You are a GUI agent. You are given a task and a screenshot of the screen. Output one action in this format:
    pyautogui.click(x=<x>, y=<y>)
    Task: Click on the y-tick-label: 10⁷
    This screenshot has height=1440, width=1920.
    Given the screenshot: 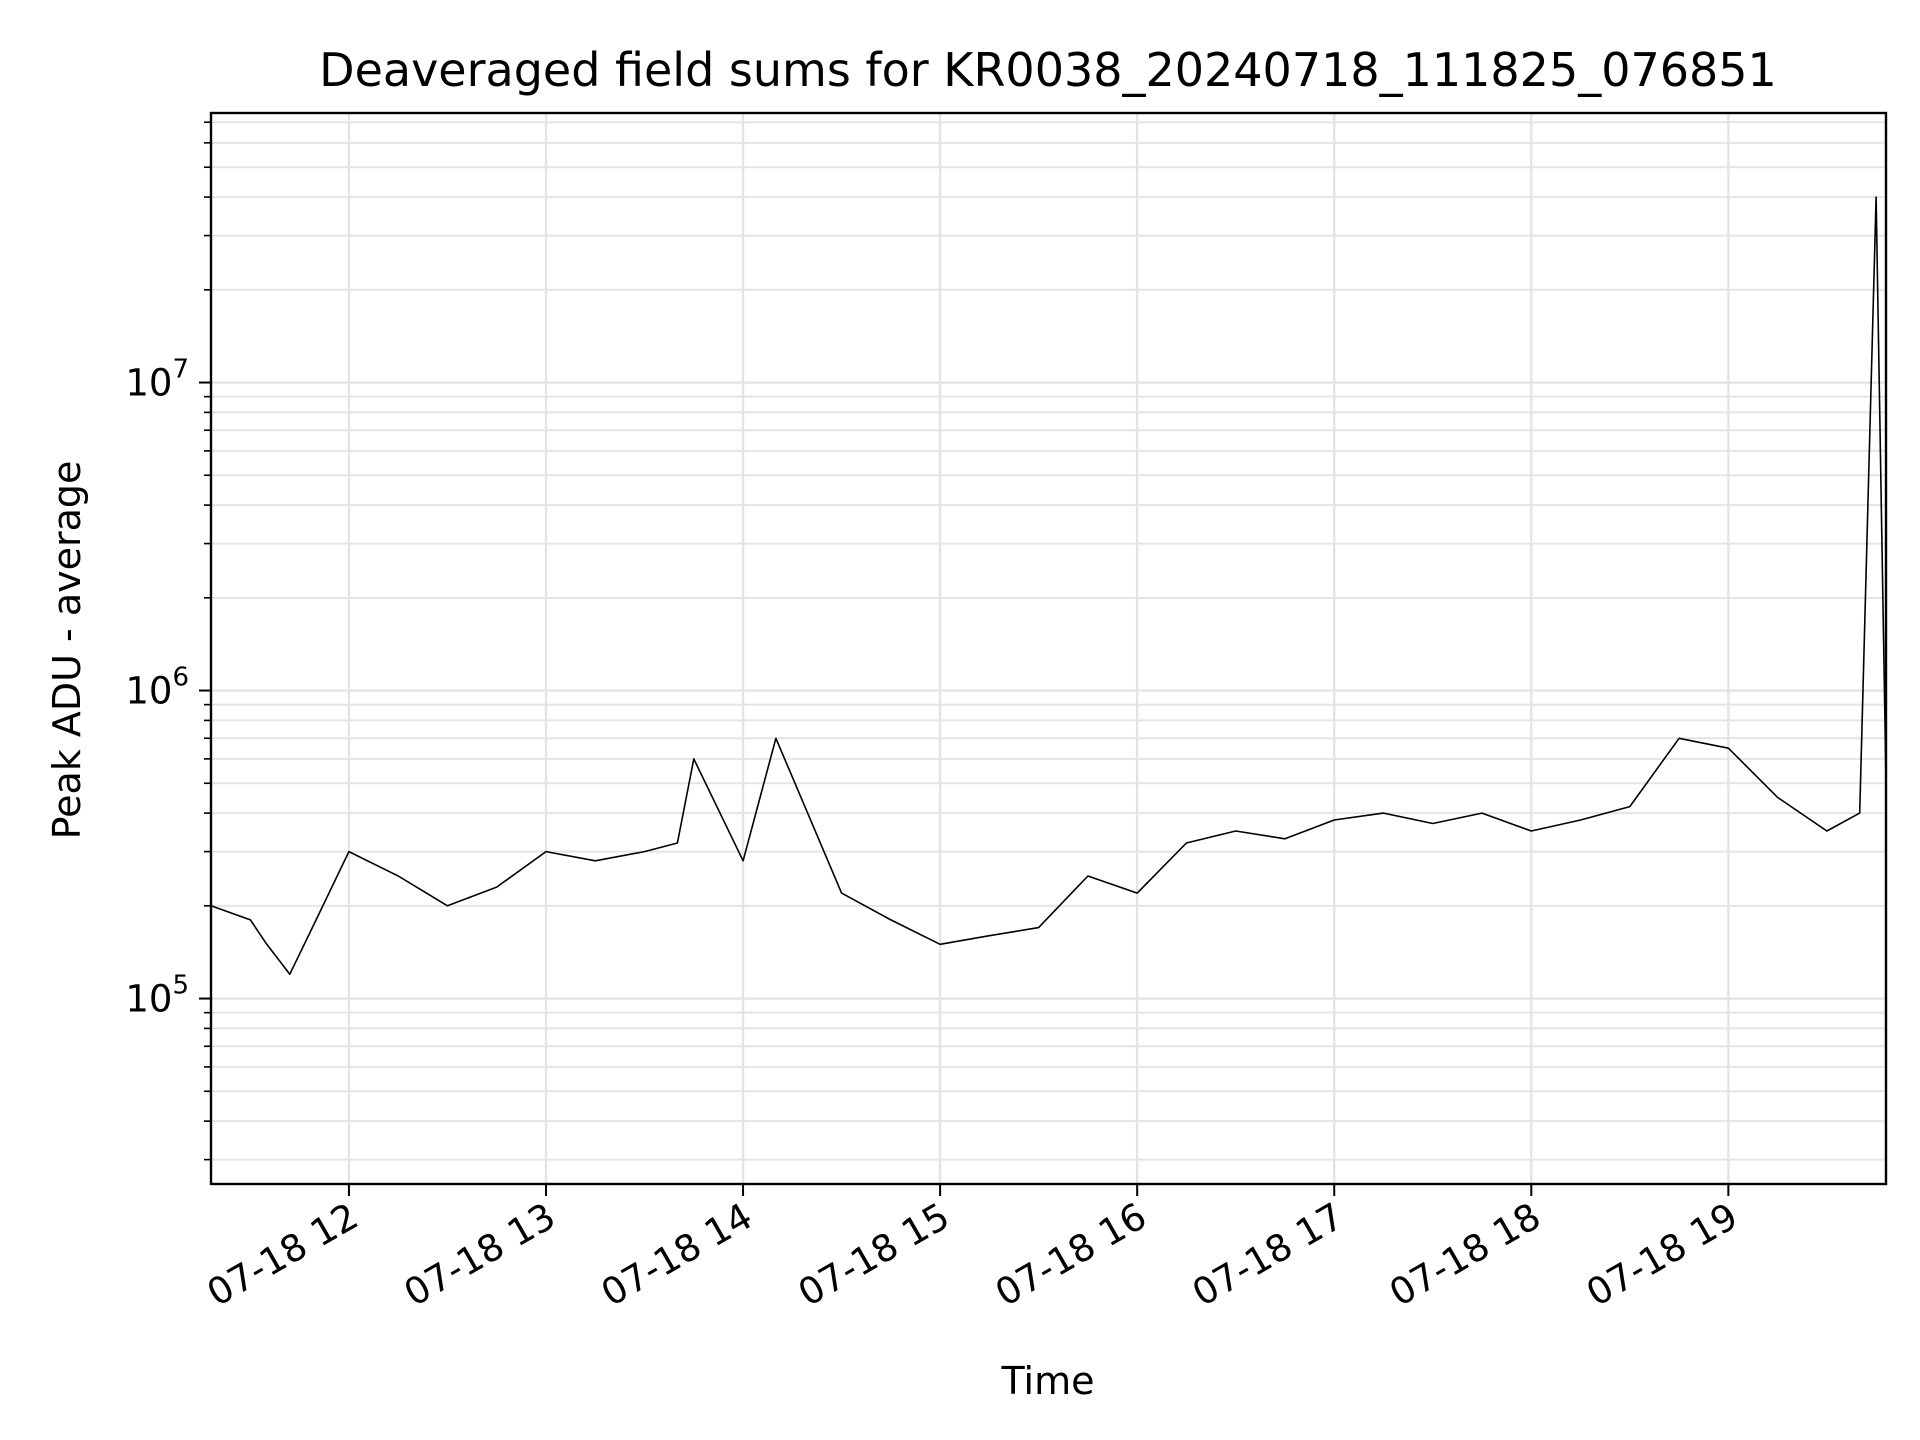 What is the action you would take?
    pyautogui.click(x=157, y=380)
    